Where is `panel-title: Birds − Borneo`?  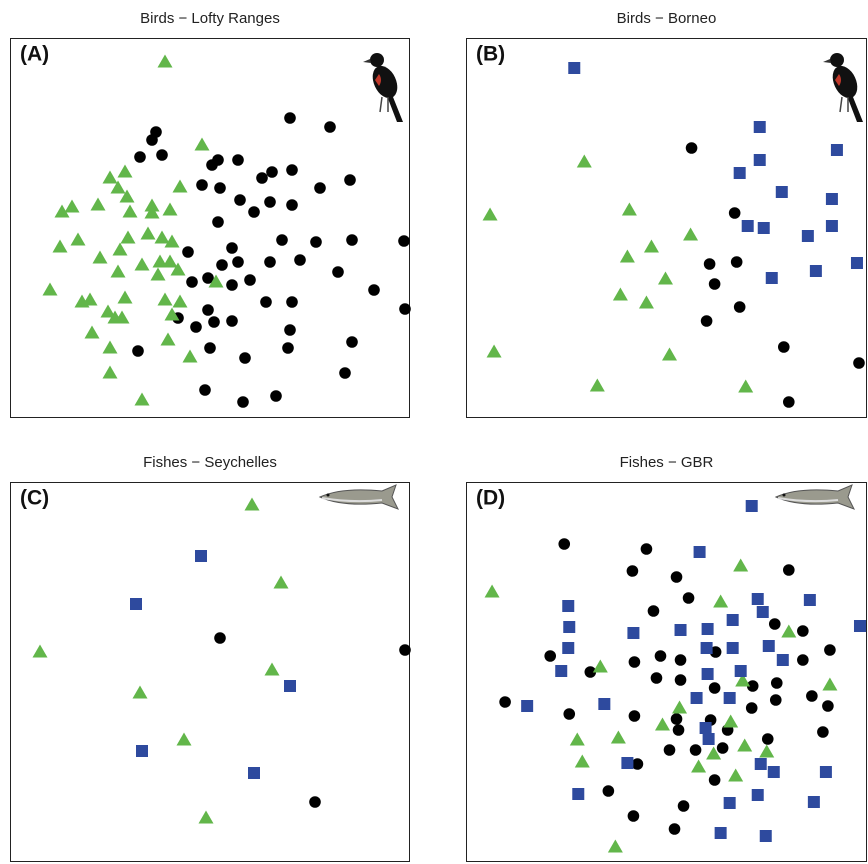 panel-title: Birds − Borneo is located at coordinates (667, 18).